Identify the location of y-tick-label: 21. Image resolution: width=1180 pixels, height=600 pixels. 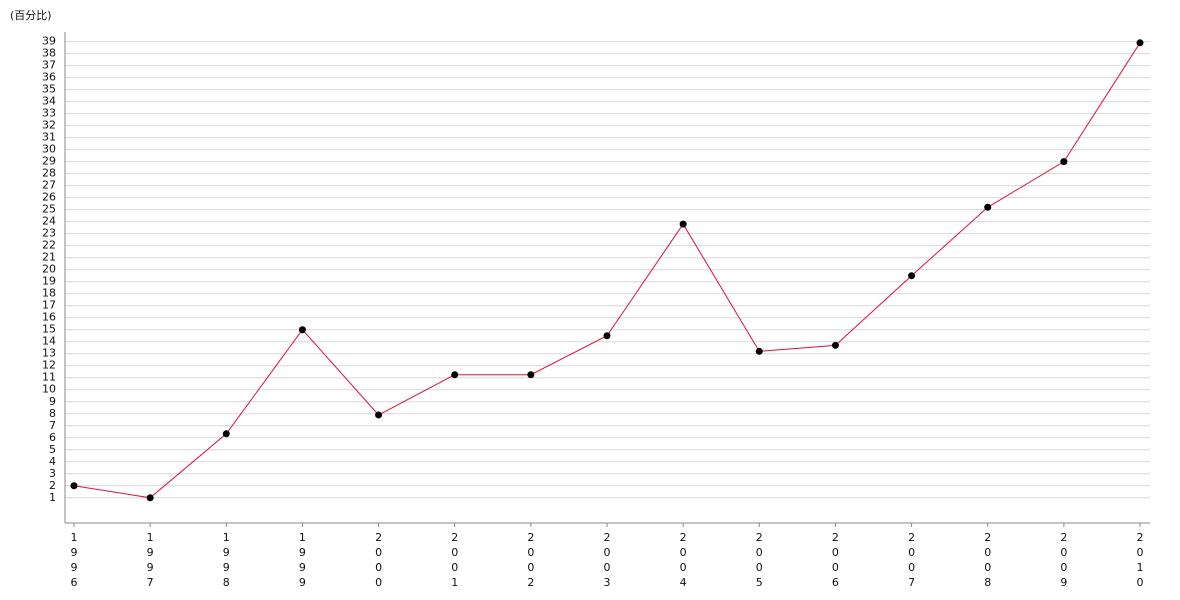
(49, 257).